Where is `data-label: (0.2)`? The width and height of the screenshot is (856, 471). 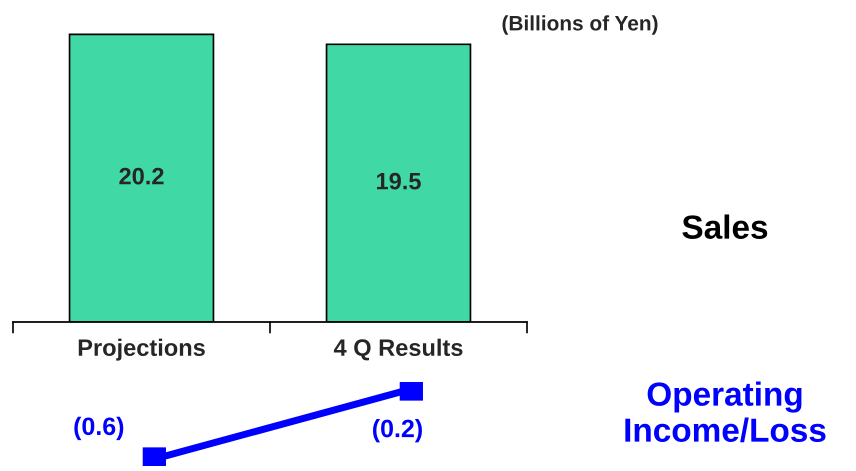 data-label: (0.2) is located at coordinates (397, 430).